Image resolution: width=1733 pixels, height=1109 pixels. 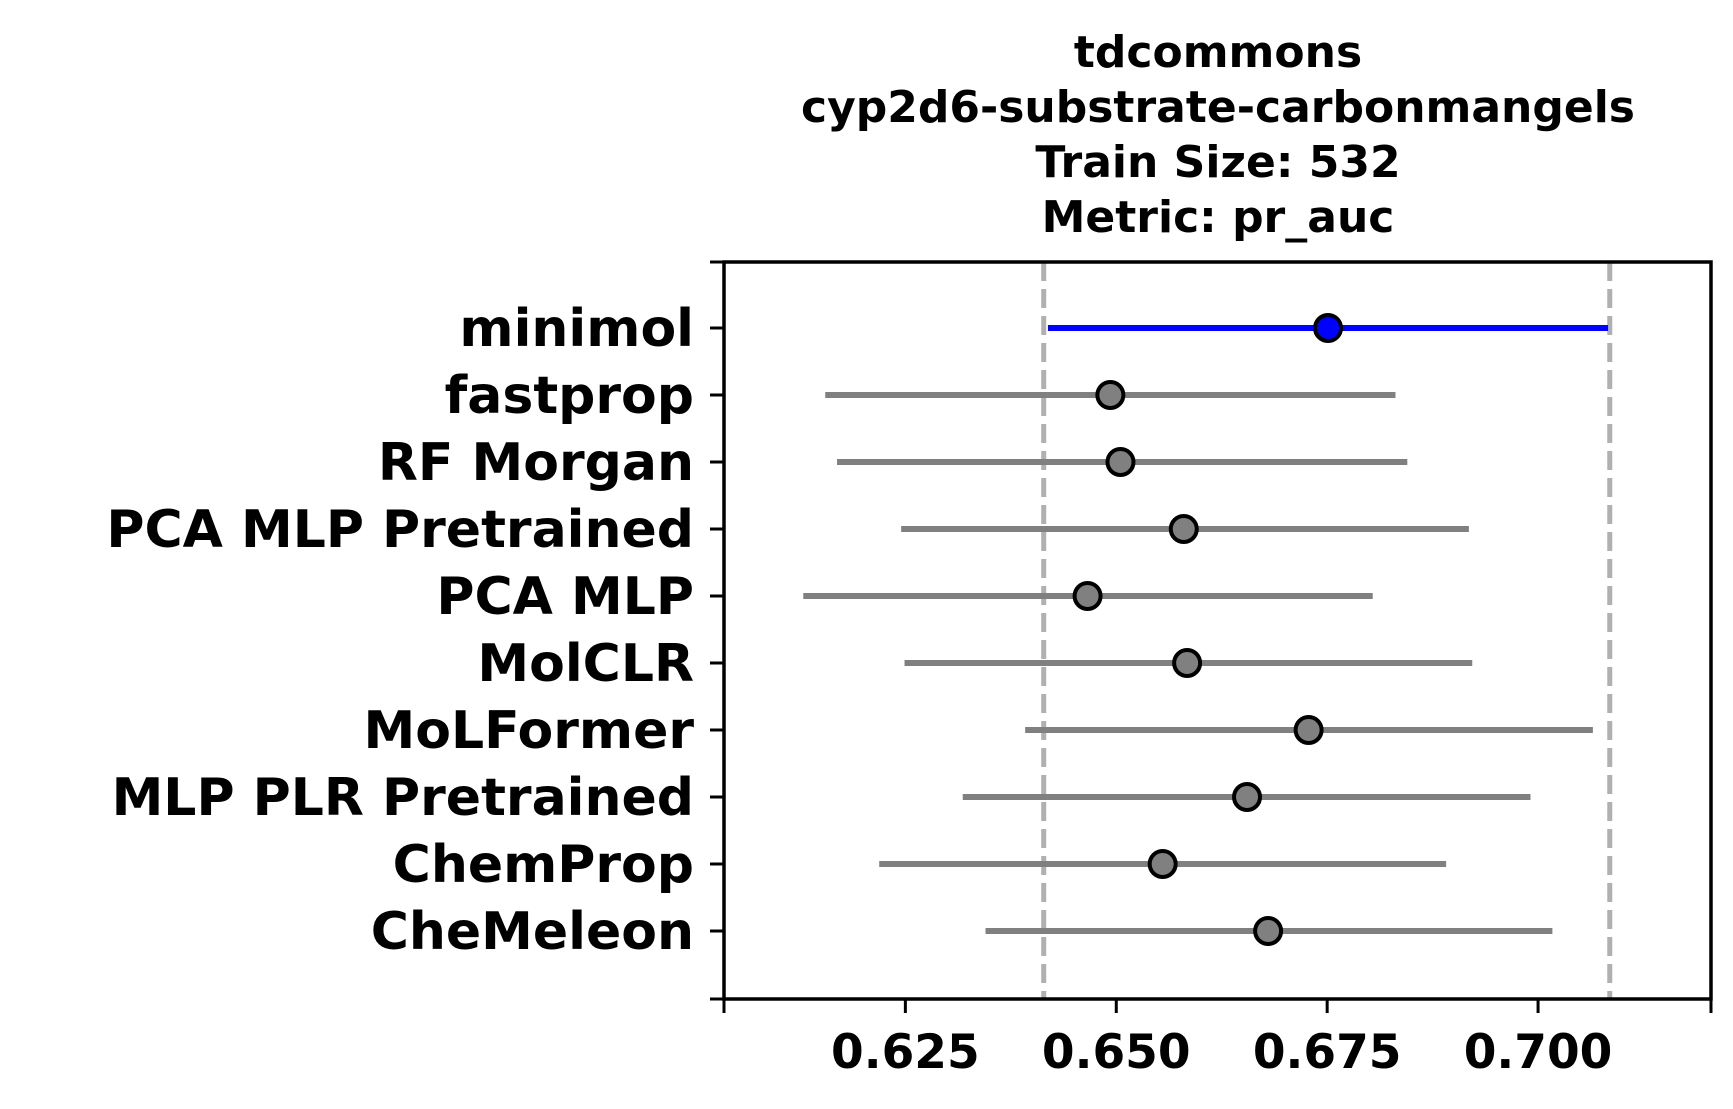 I want to click on title-line-1: tdcommons, so click(x=1218, y=52).